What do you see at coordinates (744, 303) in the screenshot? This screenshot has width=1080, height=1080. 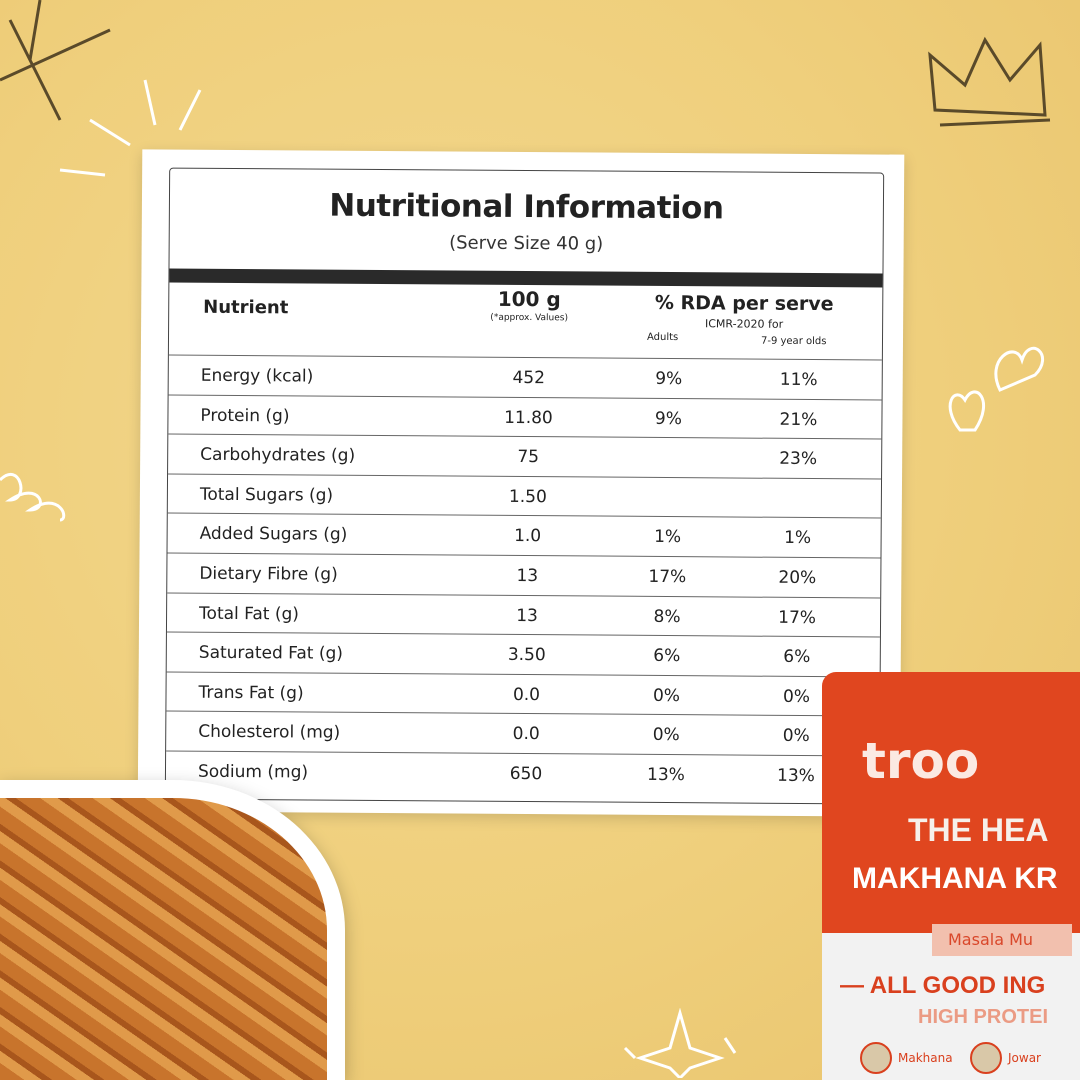 I see `header-rda: % RDA per serve` at bounding box center [744, 303].